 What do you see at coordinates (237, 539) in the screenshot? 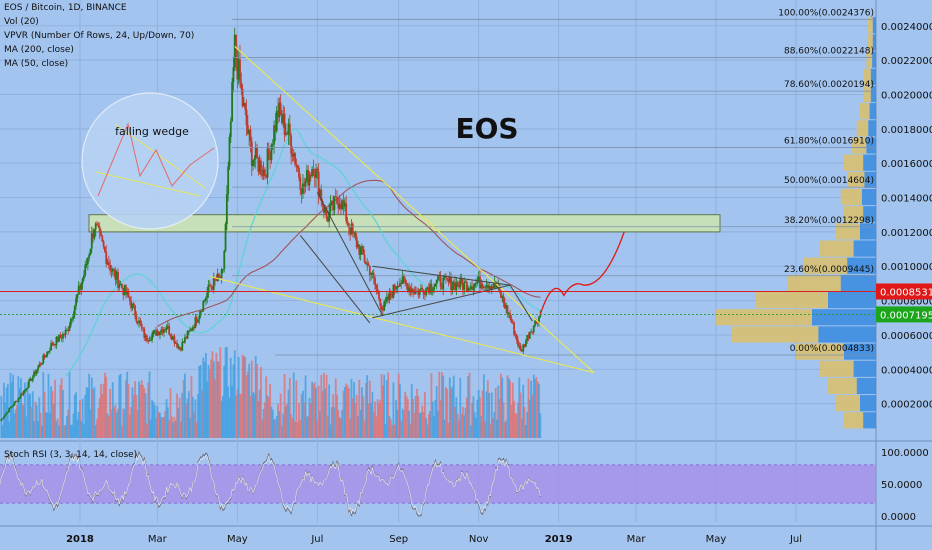
I see `x-tick-label: May` at bounding box center [237, 539].